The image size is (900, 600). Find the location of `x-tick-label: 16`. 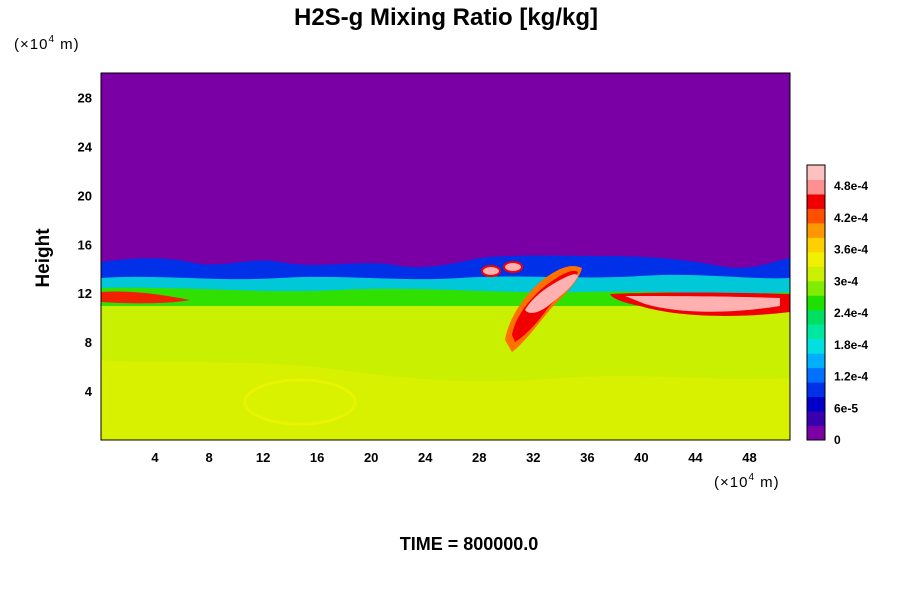

x-tick-label: 16 is located at coordinates (317, 457).